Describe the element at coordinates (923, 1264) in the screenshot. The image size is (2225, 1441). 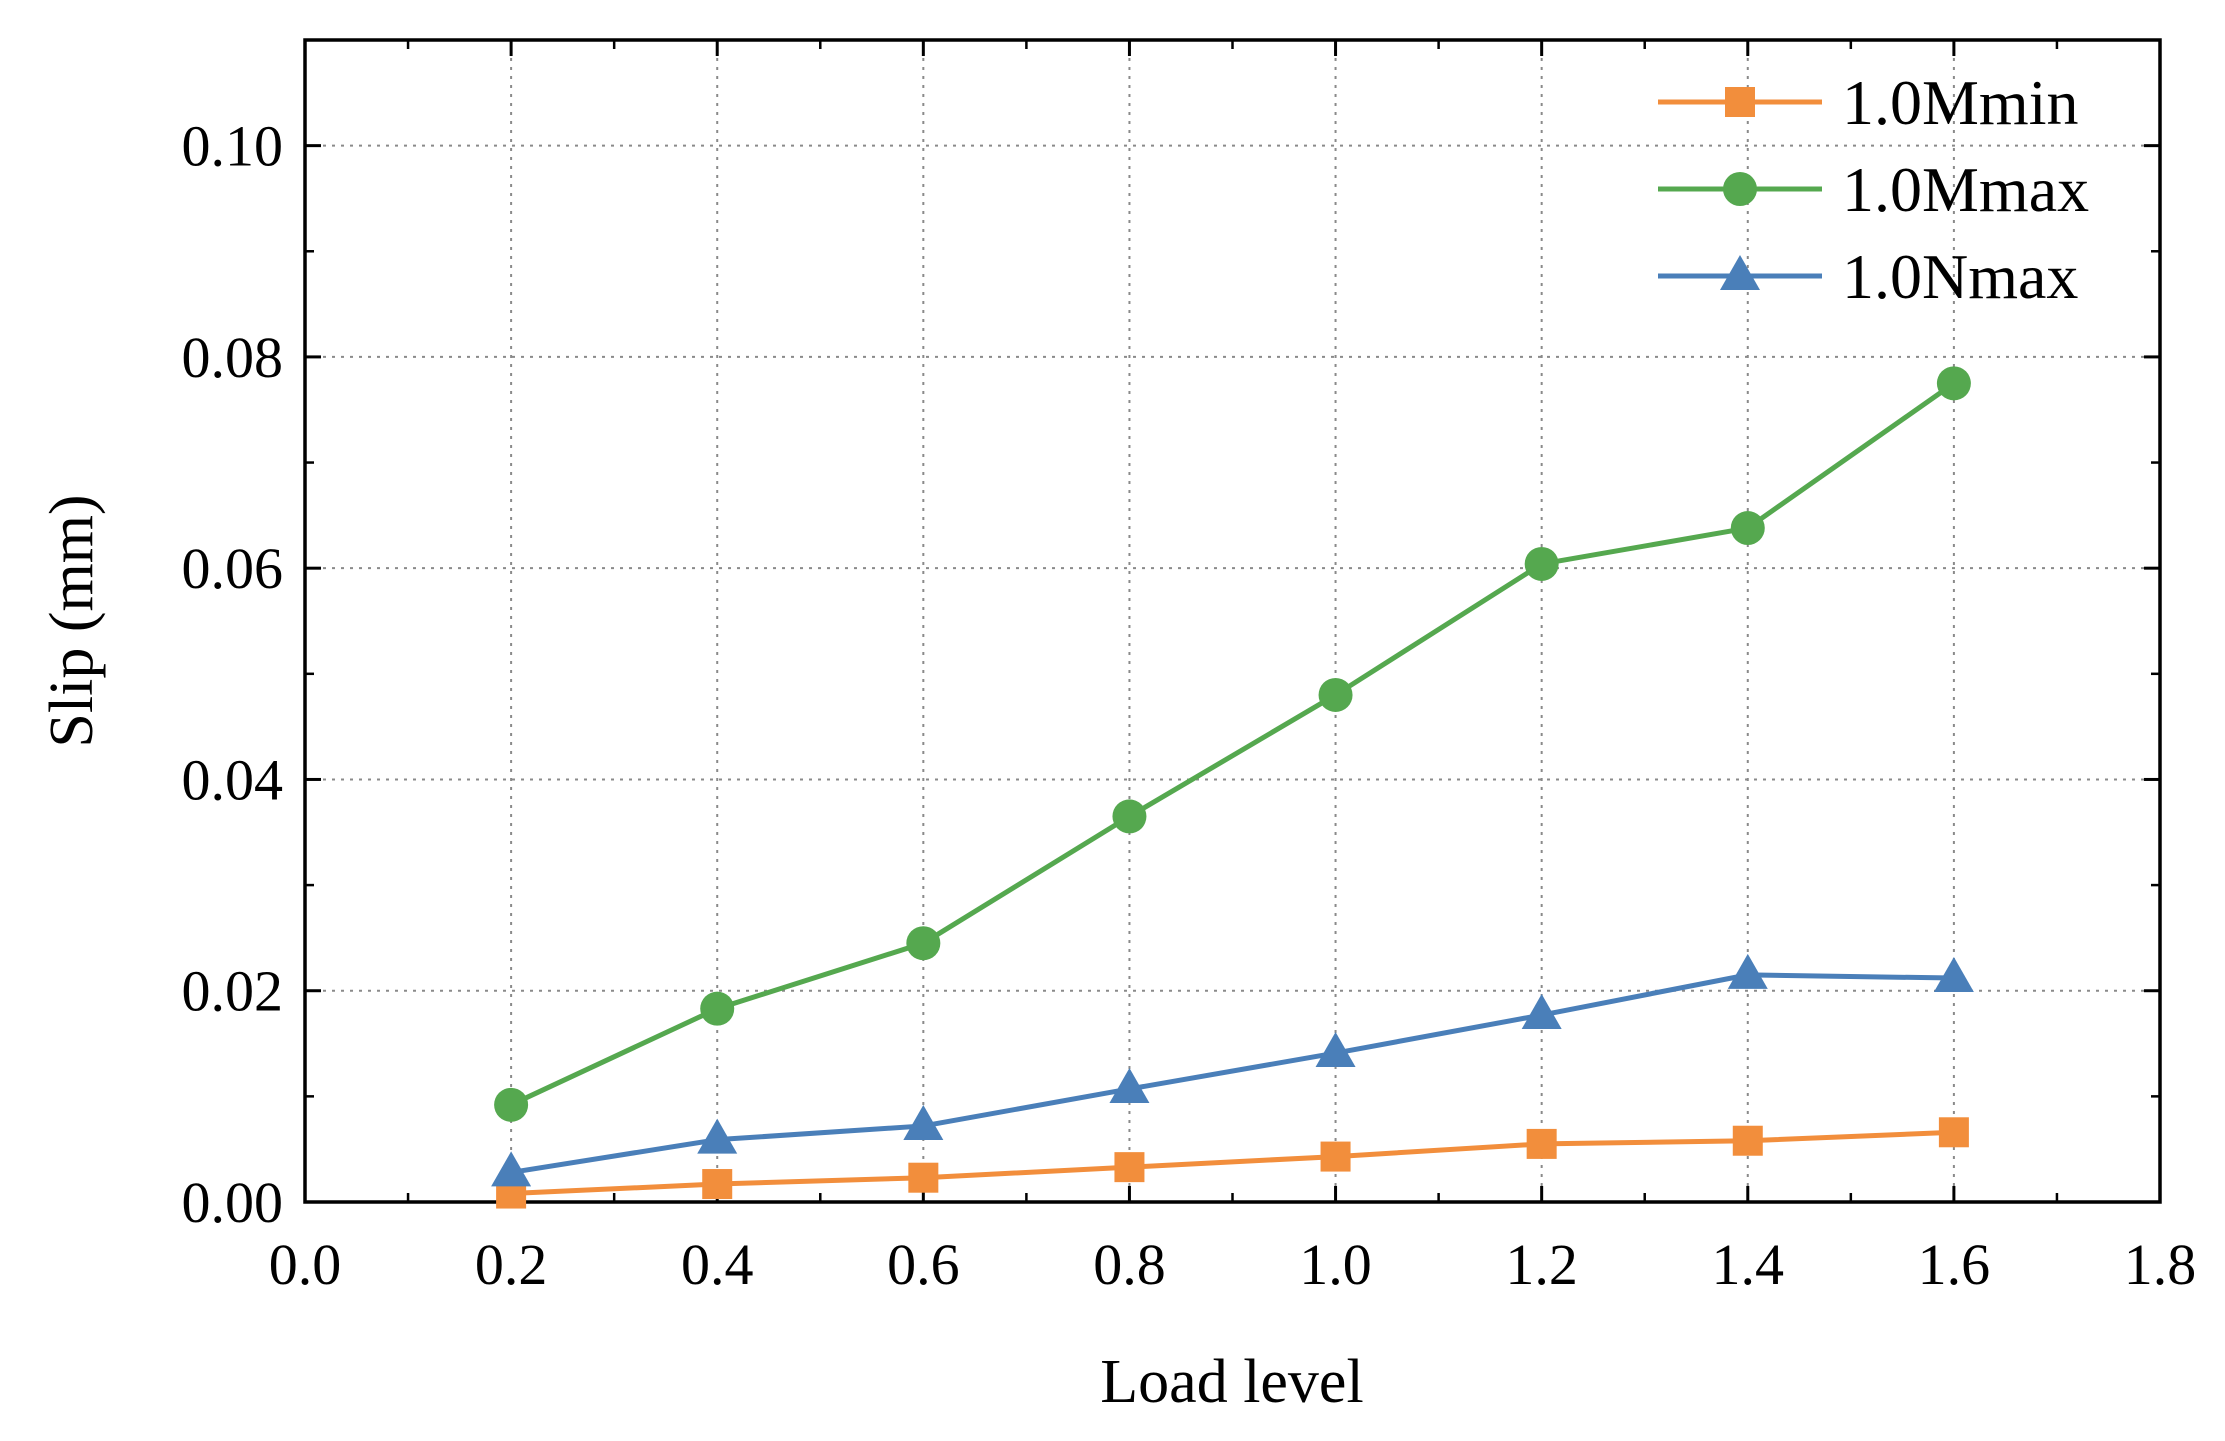
I see `x-tick-label: 0.6` at that location.